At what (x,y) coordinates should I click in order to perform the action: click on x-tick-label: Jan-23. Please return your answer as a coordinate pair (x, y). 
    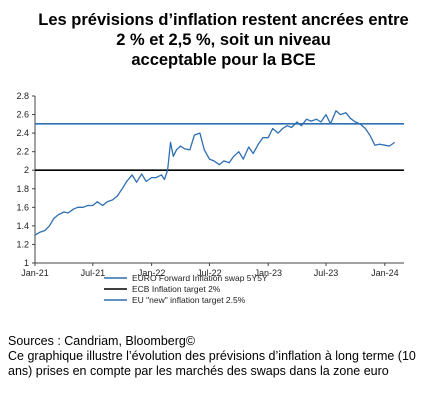
    Looking at the image, I should click on (268, 273).